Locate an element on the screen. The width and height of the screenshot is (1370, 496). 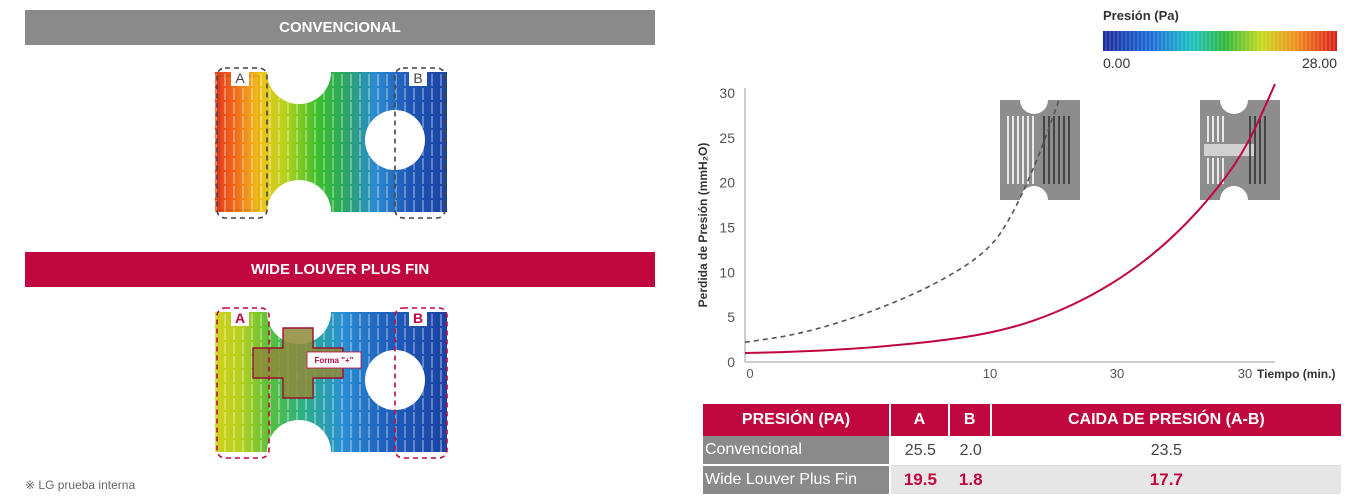
row-label-wide-louver: Wide Louver Plus Fin is located at coordinates (797, 480).